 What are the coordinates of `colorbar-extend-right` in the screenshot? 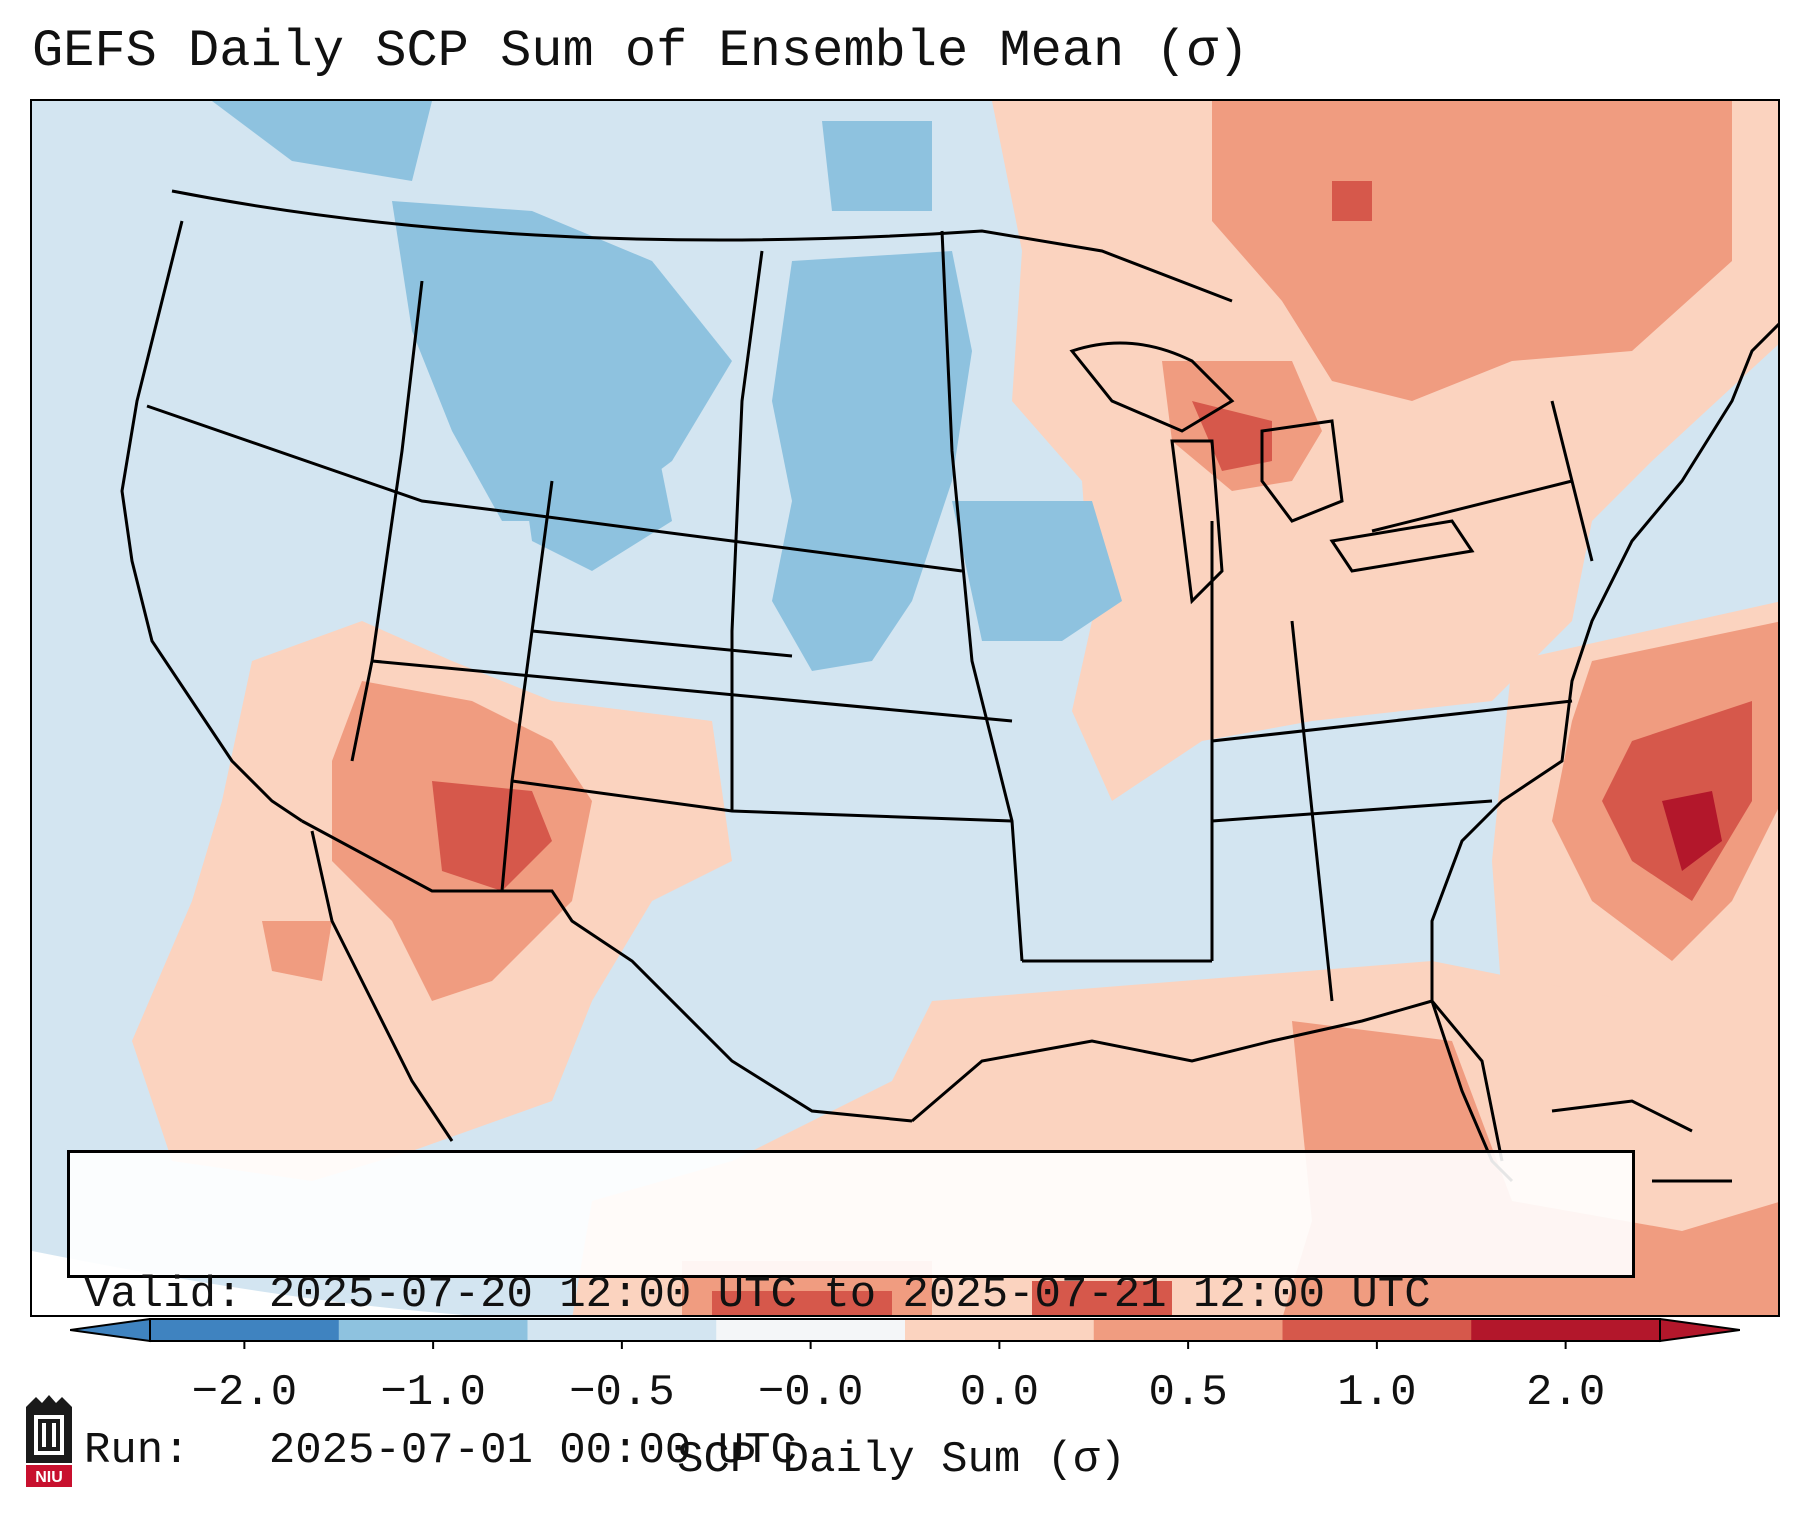 It's located at (1699, 1330).